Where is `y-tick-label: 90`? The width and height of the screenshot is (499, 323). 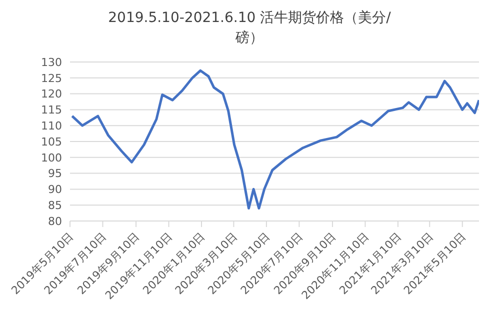
y-tick-label: 90 is located at coordinates (55, 189).